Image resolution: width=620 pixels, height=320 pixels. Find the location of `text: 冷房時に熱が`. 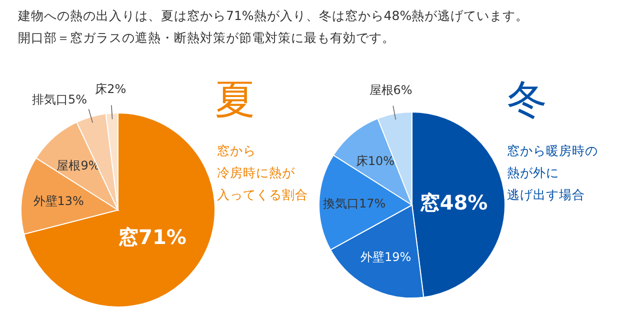

text: 冷房時に熱が is located at coordinates (256, 173).